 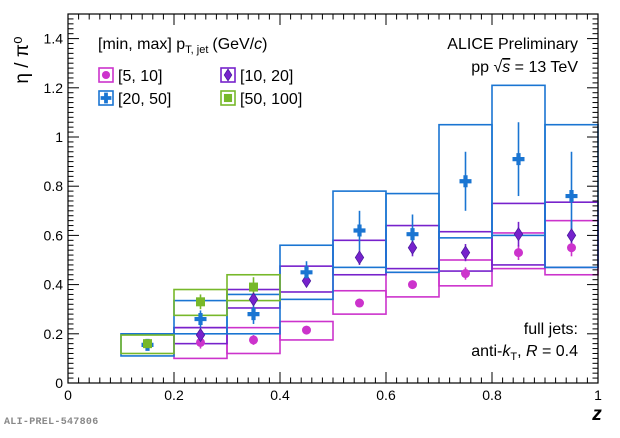 What do you see at coordinates (140, 76) in the screenshot?
I see `legend-label-0: [5, 10]` at bounding box center [140, 76].